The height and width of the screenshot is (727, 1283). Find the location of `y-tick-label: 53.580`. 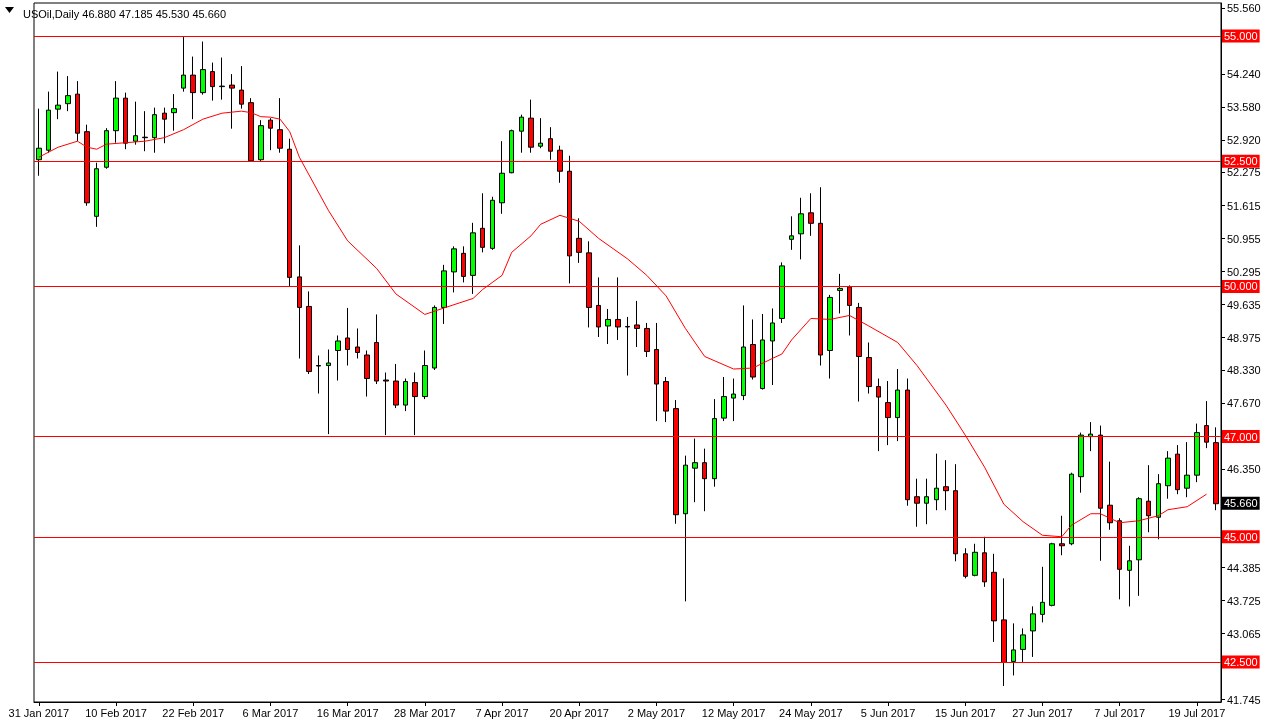

y-tick-label: 53.580 is located at coordinates (1244, 107).